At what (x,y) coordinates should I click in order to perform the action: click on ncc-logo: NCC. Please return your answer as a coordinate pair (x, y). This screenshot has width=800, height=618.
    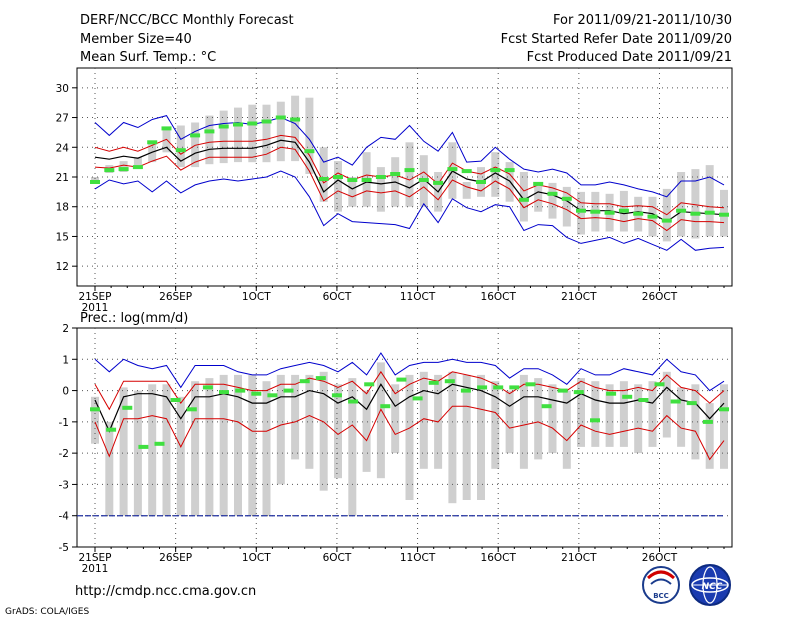
    Looking at the image, I should click on (710, 585).